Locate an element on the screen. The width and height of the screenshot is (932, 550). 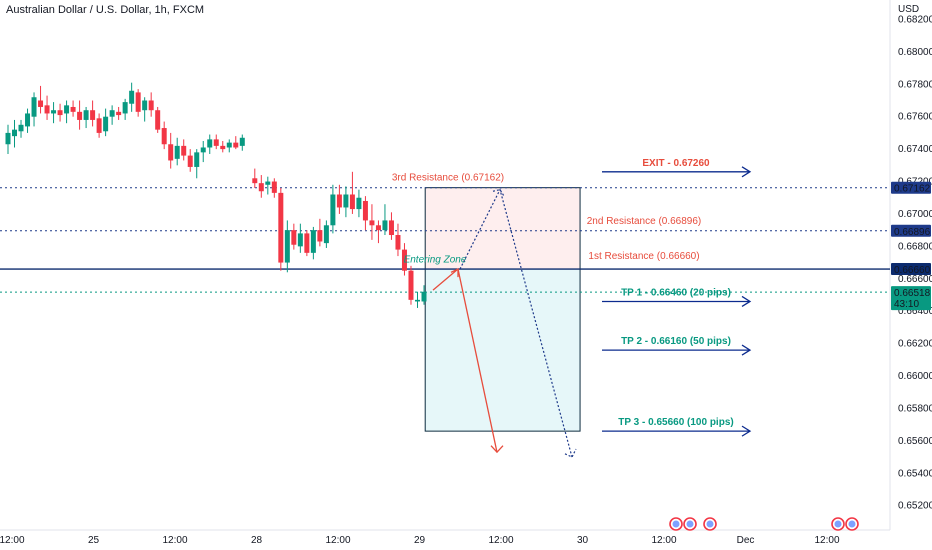
projection-down-line is located at coordinates (477, 360).